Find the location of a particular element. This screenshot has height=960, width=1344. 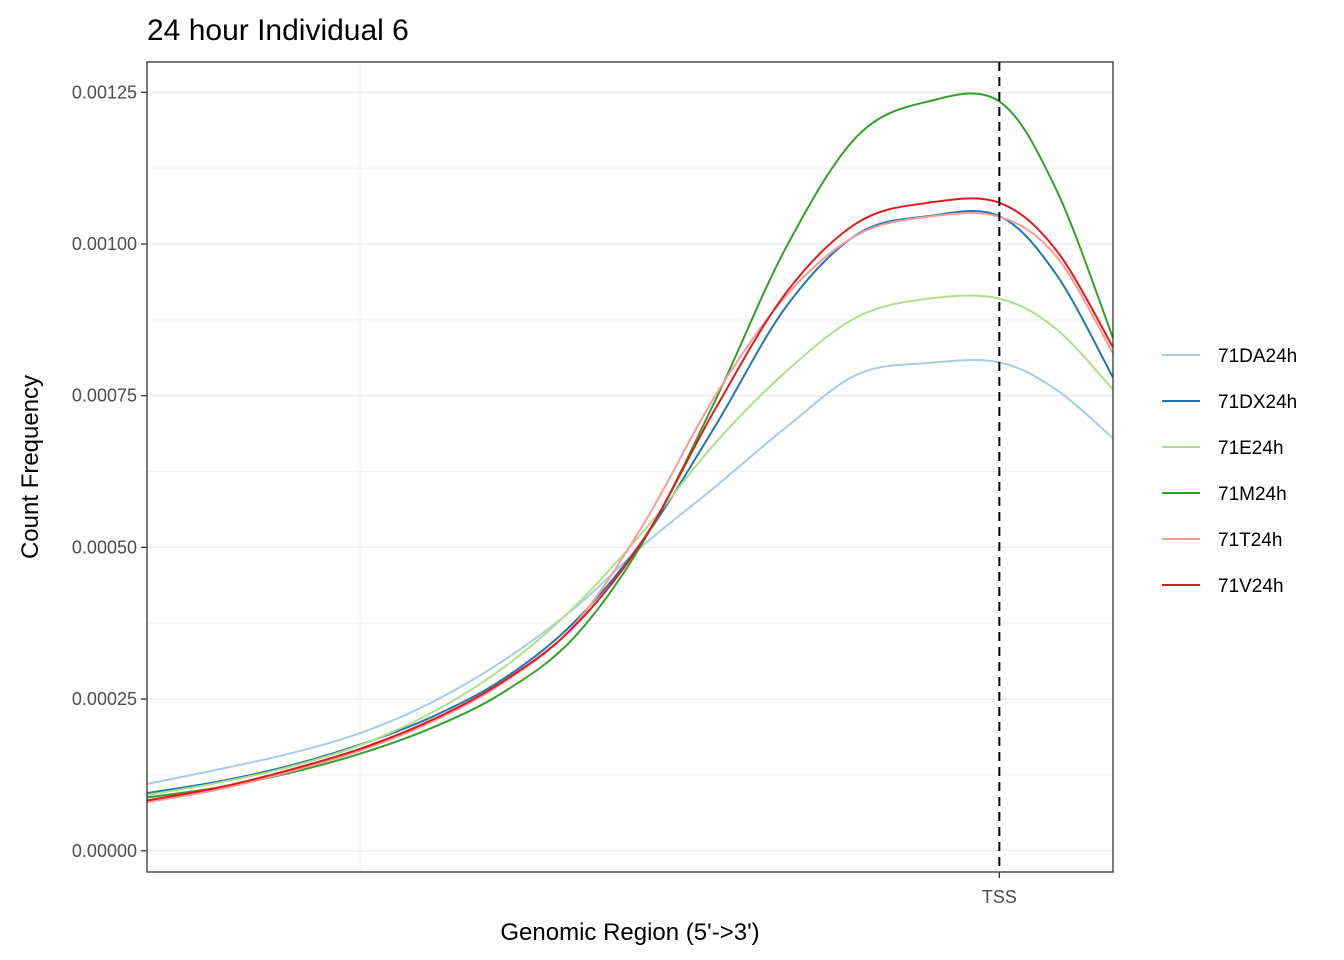

y-tick-label: 0.00125 is located at coordinates (104, 92).